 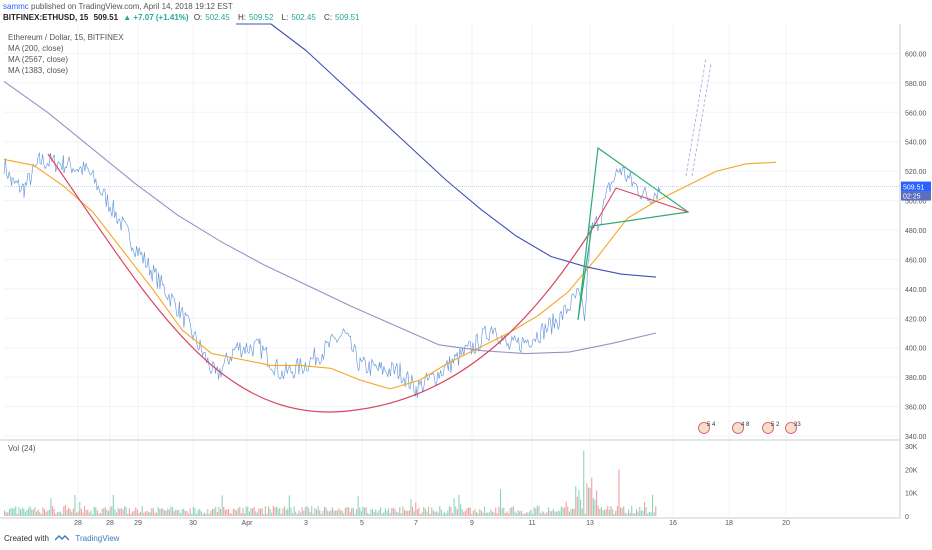 What do you see at coordinates (306, 523) in the screenshot?
I see `x-tick-label-5: 3` at bounding box center [306, 523].